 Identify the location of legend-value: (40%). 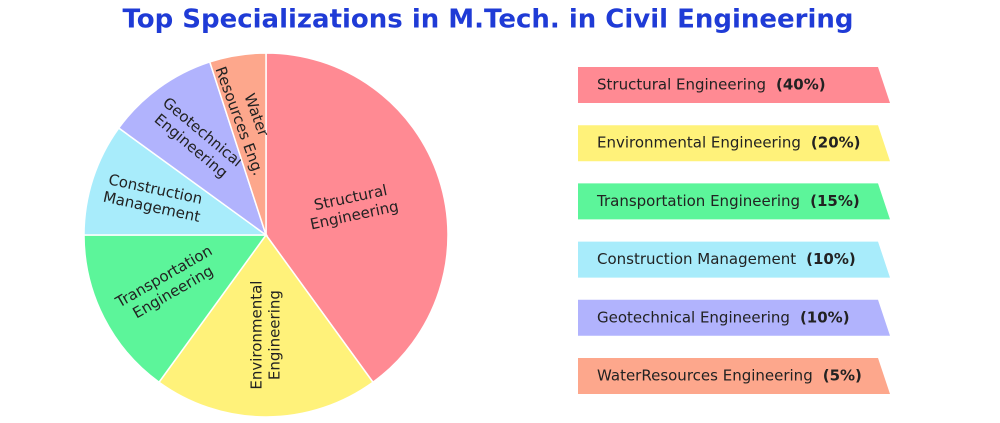
(801, 85).